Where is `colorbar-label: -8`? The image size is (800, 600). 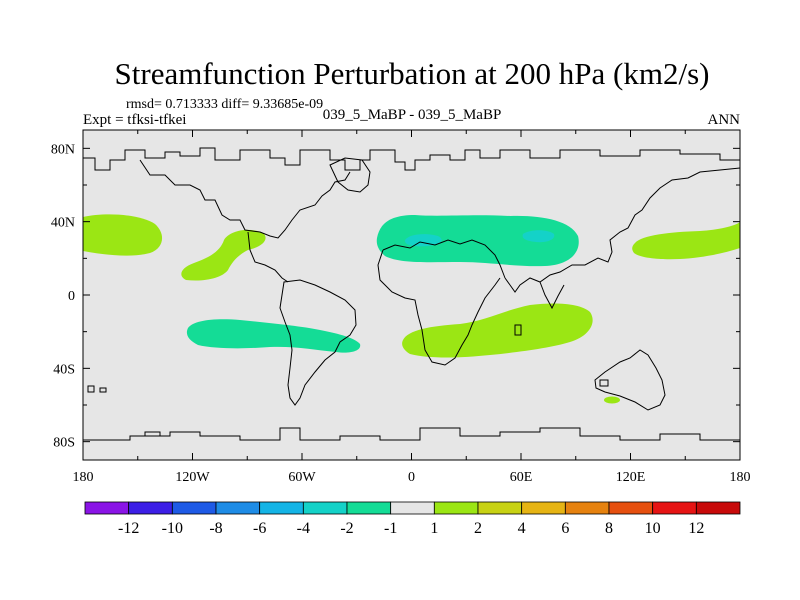
colorbar-label: -8 is located at coordinates (215, 528).